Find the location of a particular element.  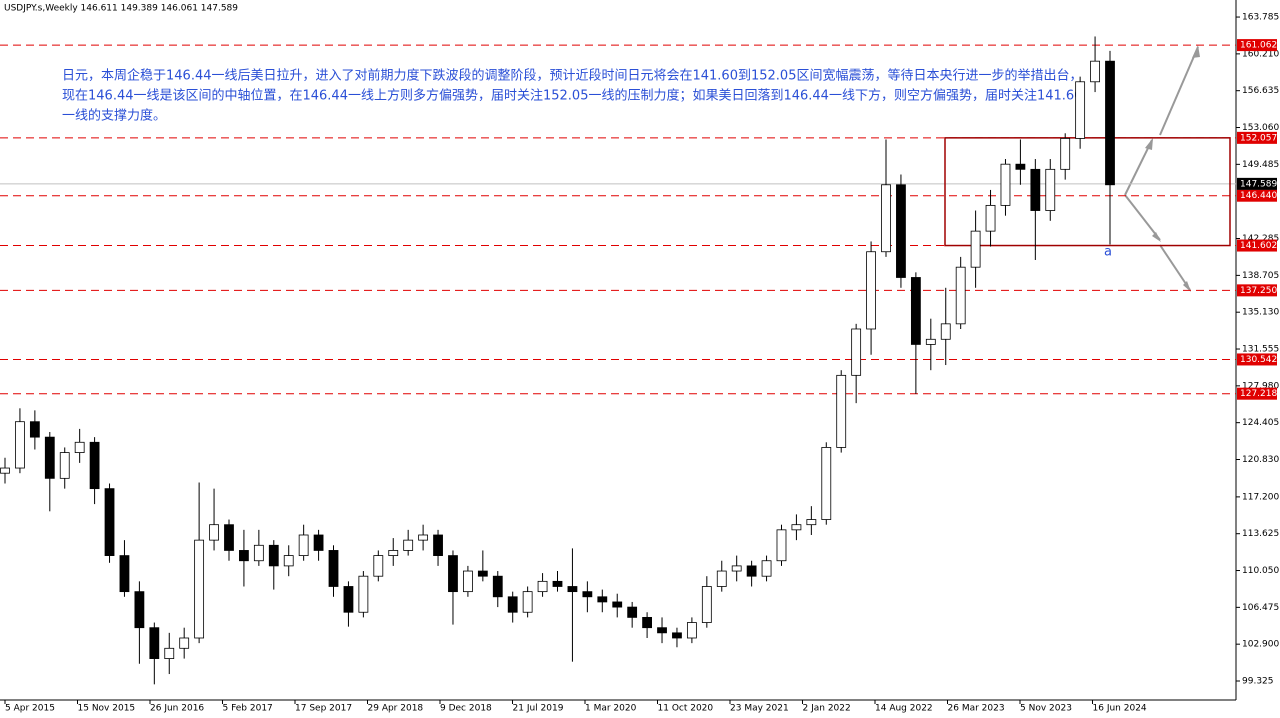

x-tick-label: 29 Apr 2018 is located at coordinates (396, 709).